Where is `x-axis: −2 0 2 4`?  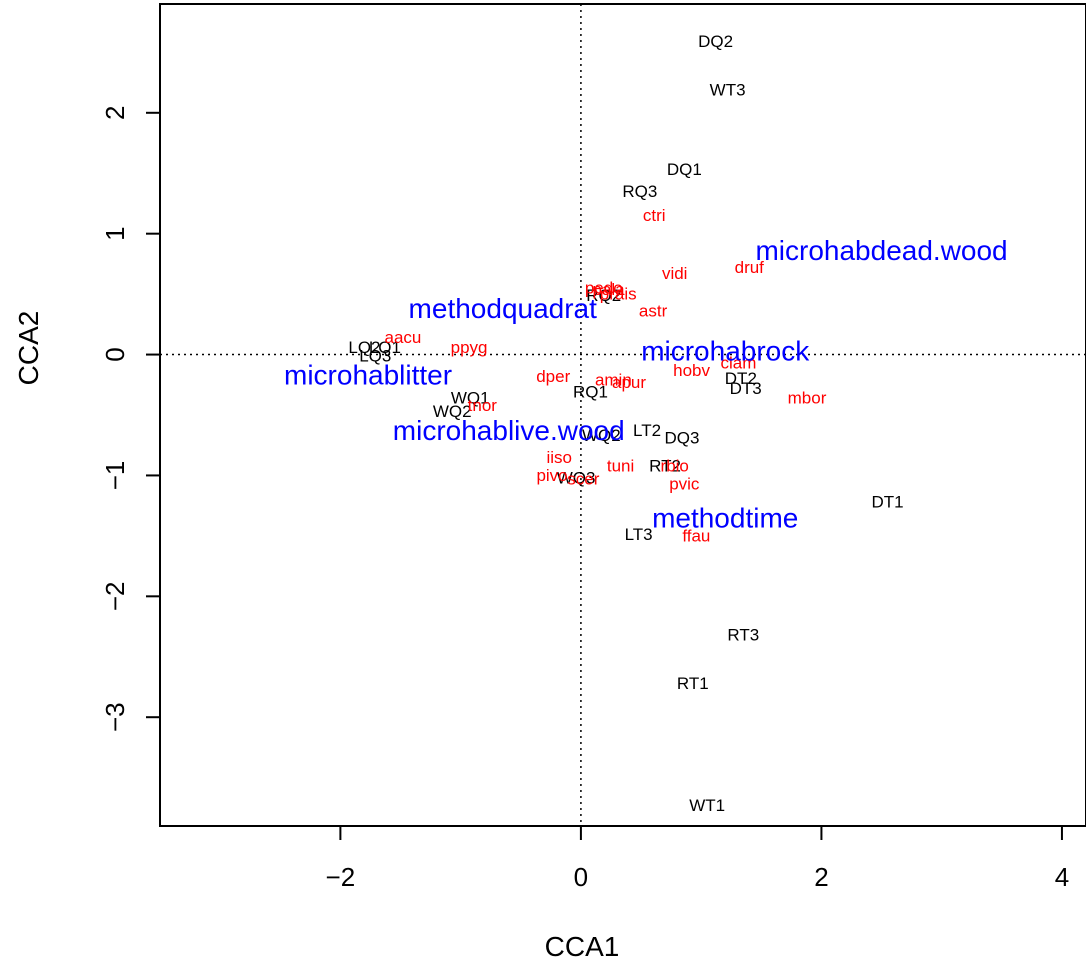
x-axis: −2 0 2 4 is located at coordinates (697, 859).